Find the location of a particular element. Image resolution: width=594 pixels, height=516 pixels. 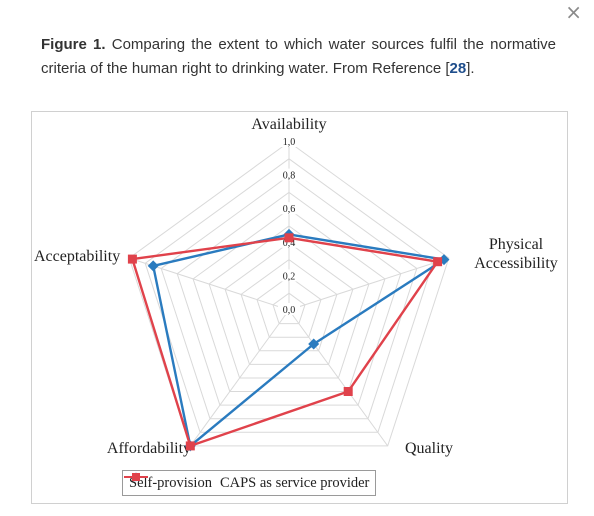

axis-label-line: Affordability is located at coordinates (149, 448).